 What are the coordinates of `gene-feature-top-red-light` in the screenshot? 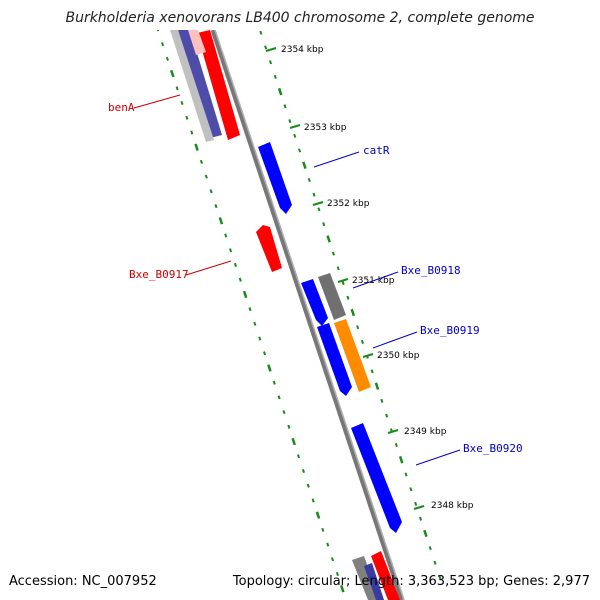 It's located at (197, 42).